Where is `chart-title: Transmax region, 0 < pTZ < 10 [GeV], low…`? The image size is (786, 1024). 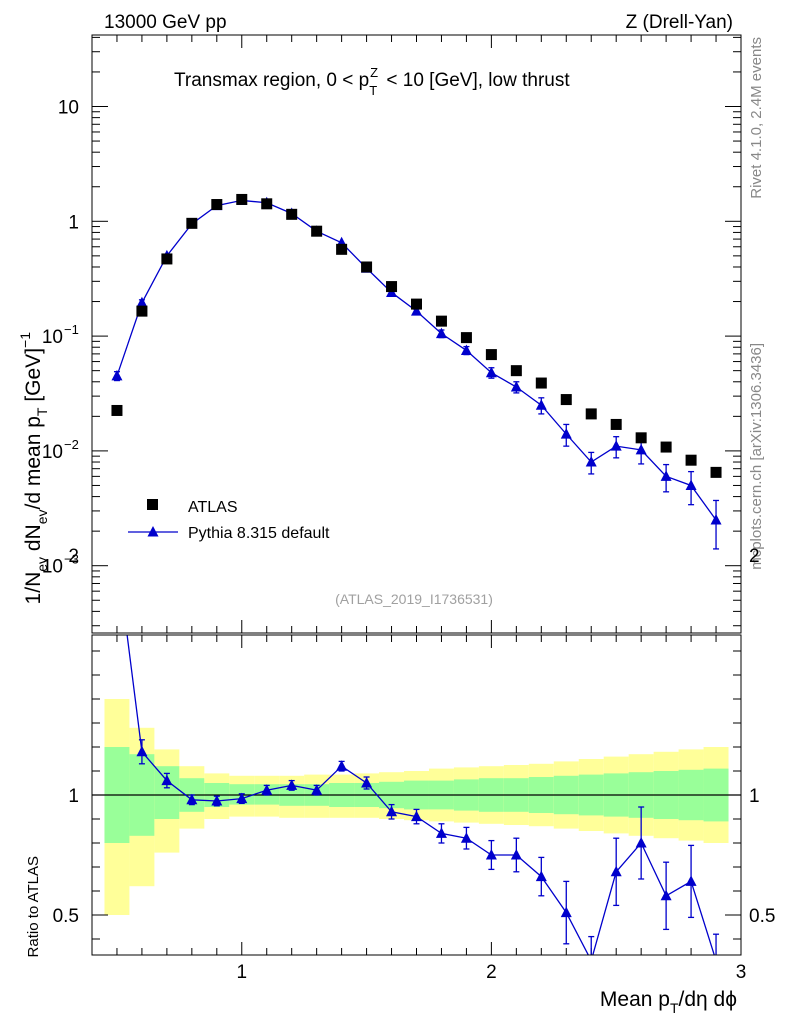 chart-title: Transmax region, 0 < pTZ < 10 [GeV], low… is located at coordinates (372, 81).